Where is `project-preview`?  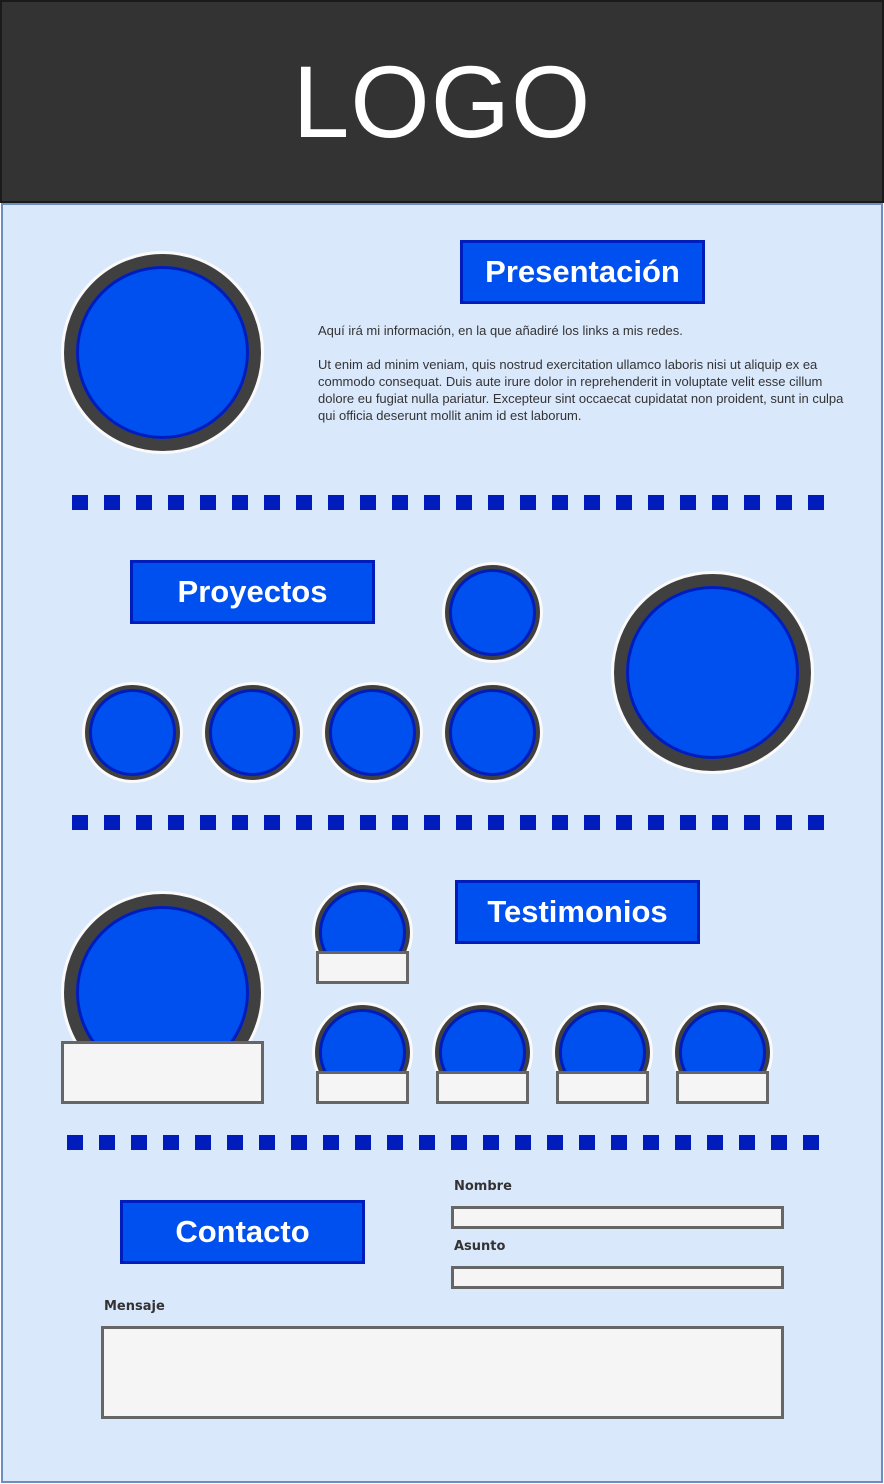
project-preview is located at coordinates (712, 672).